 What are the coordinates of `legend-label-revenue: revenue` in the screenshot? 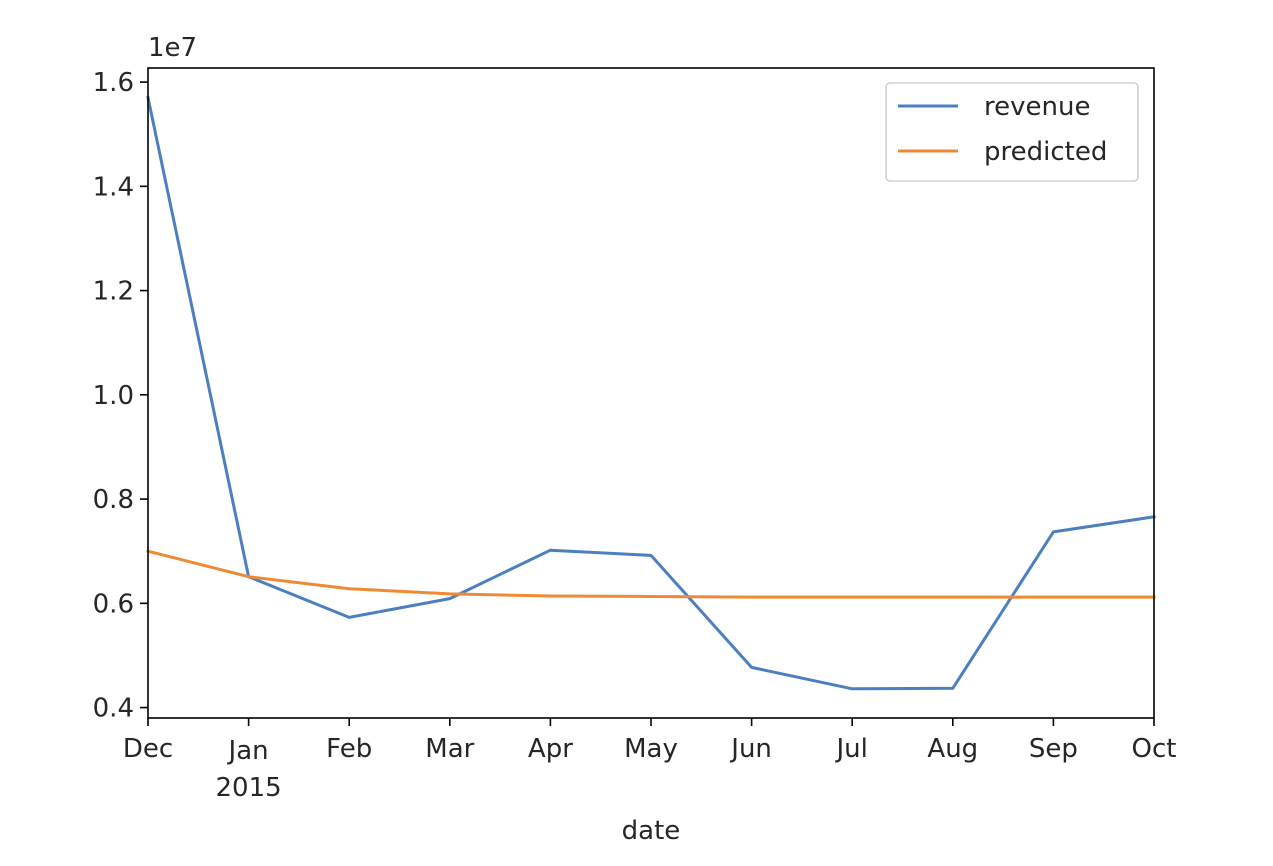 It's located at (1037, 107).